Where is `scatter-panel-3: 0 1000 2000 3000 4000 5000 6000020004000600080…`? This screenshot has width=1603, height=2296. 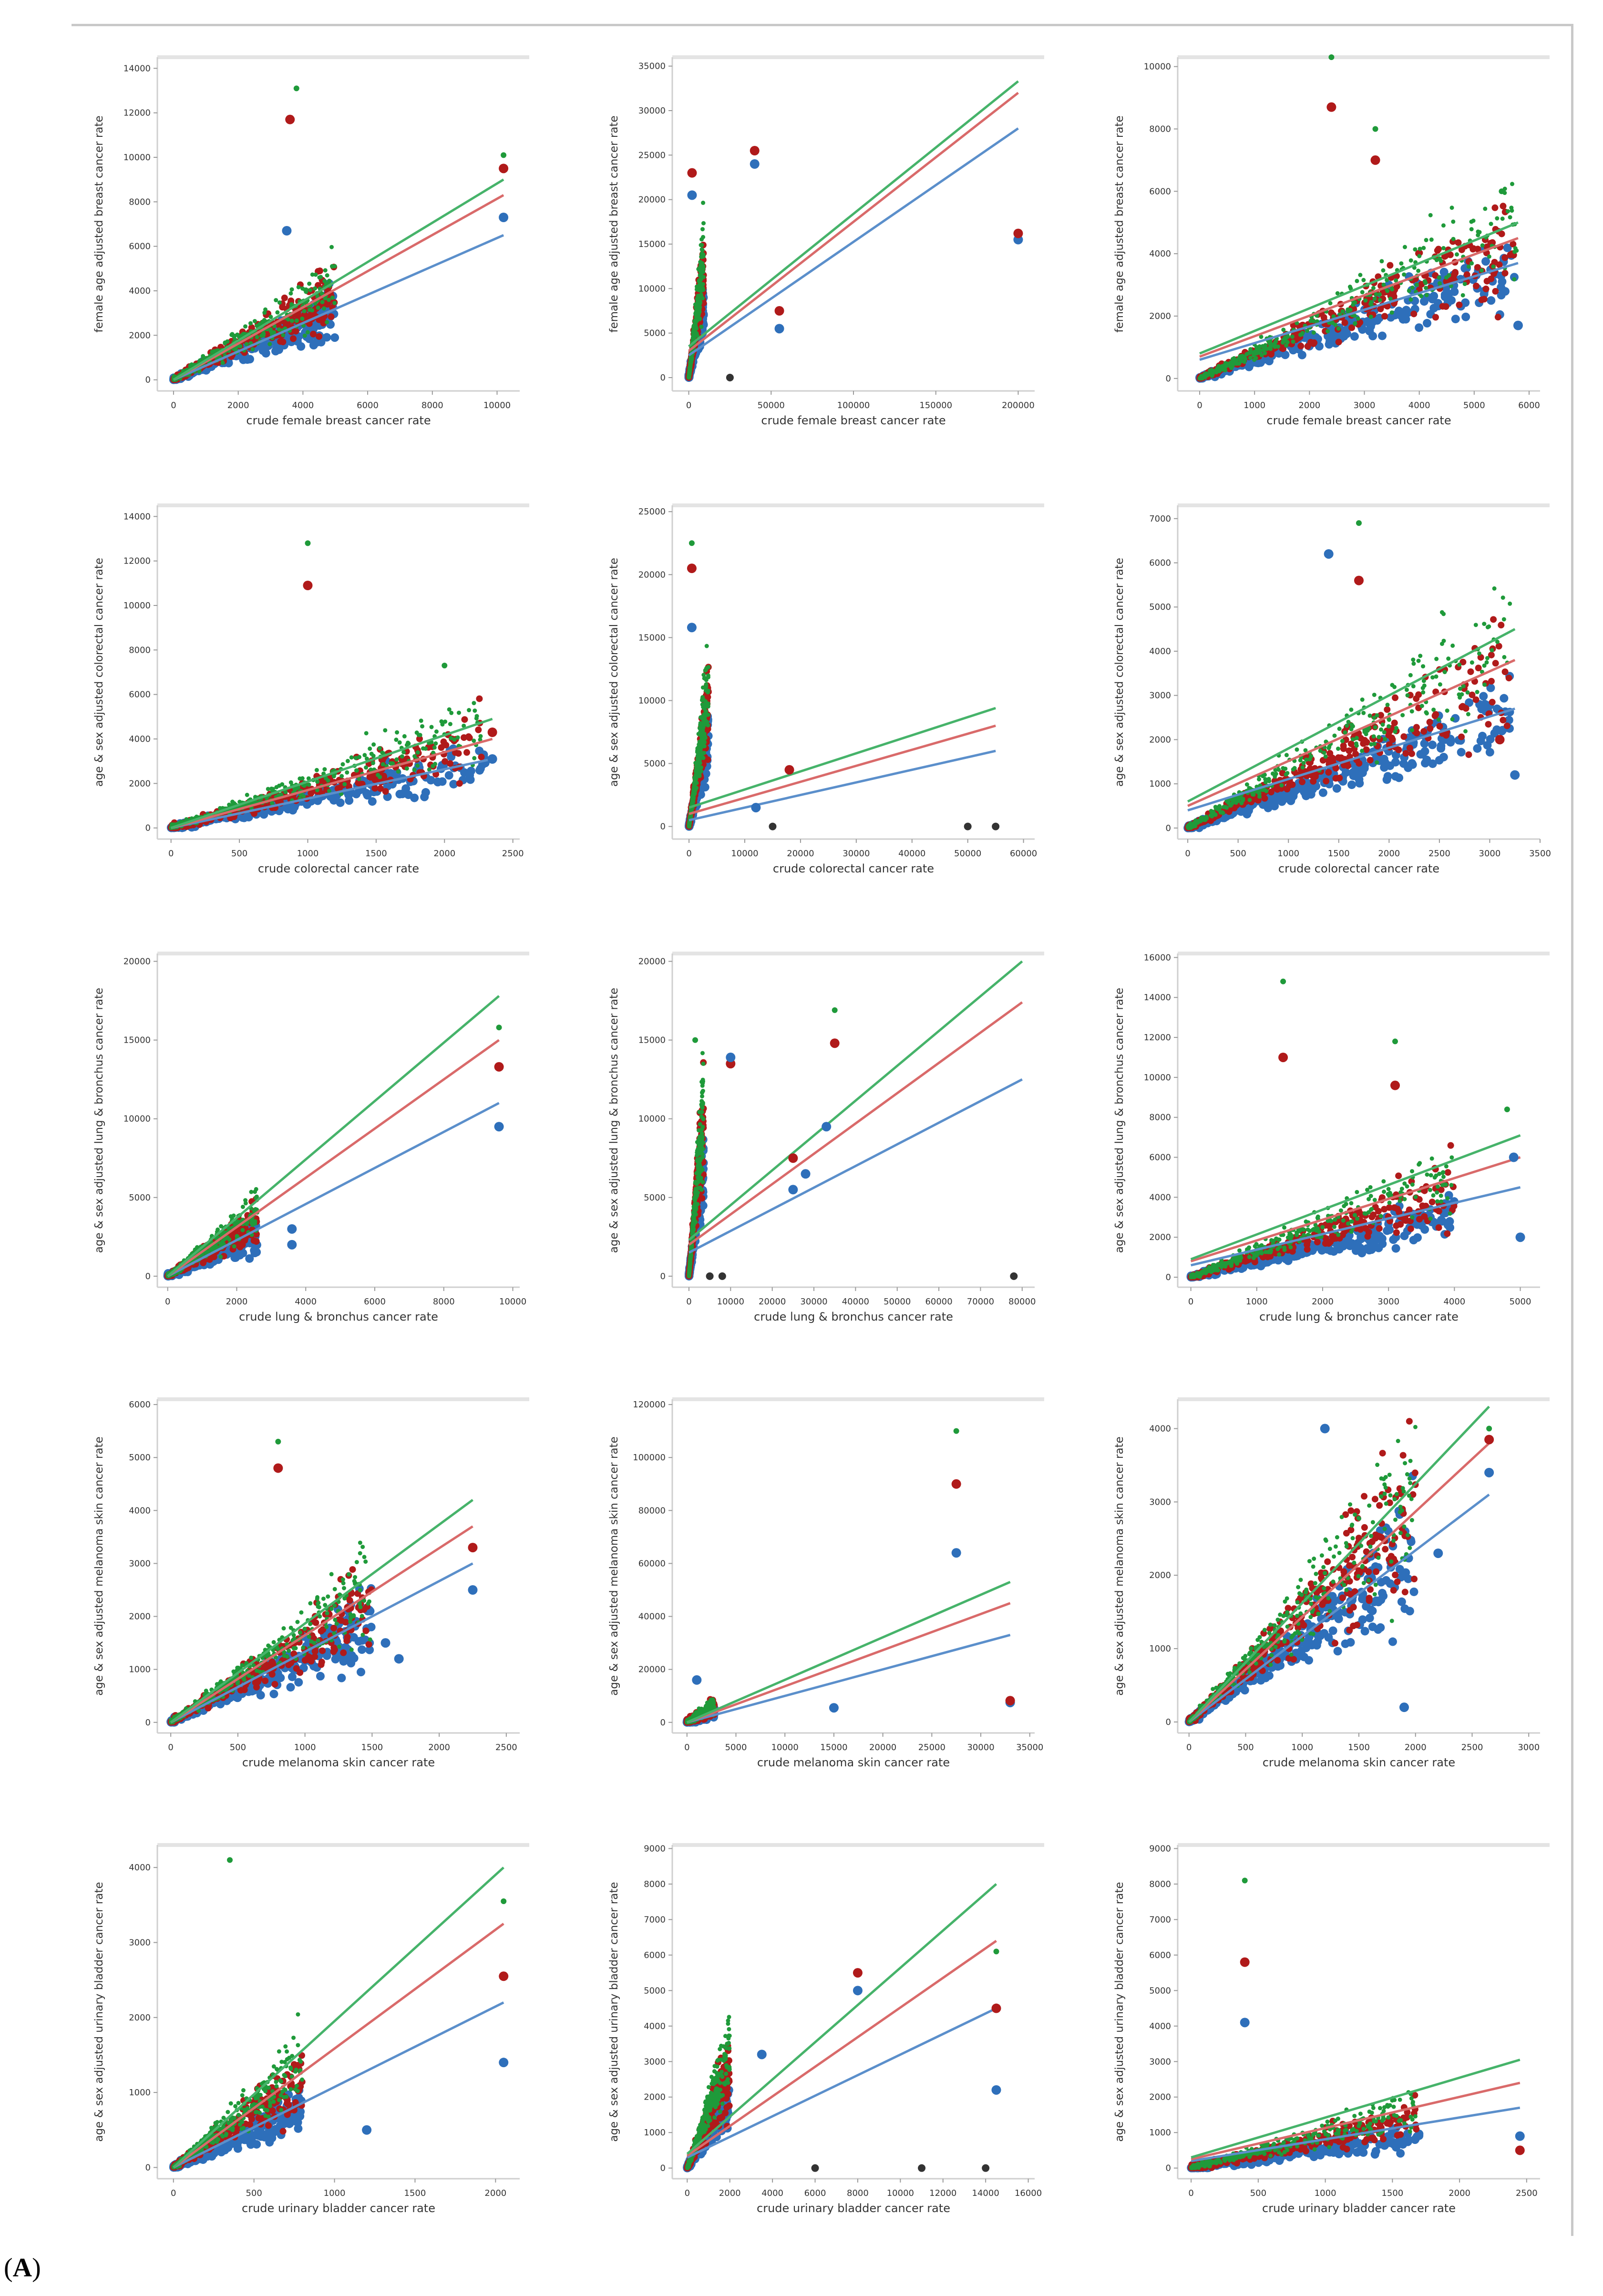
scatter-panel-3: 0 1000 2000 3000 4000 5000 6000020004000600080… is located at coordinates (1331, 241).